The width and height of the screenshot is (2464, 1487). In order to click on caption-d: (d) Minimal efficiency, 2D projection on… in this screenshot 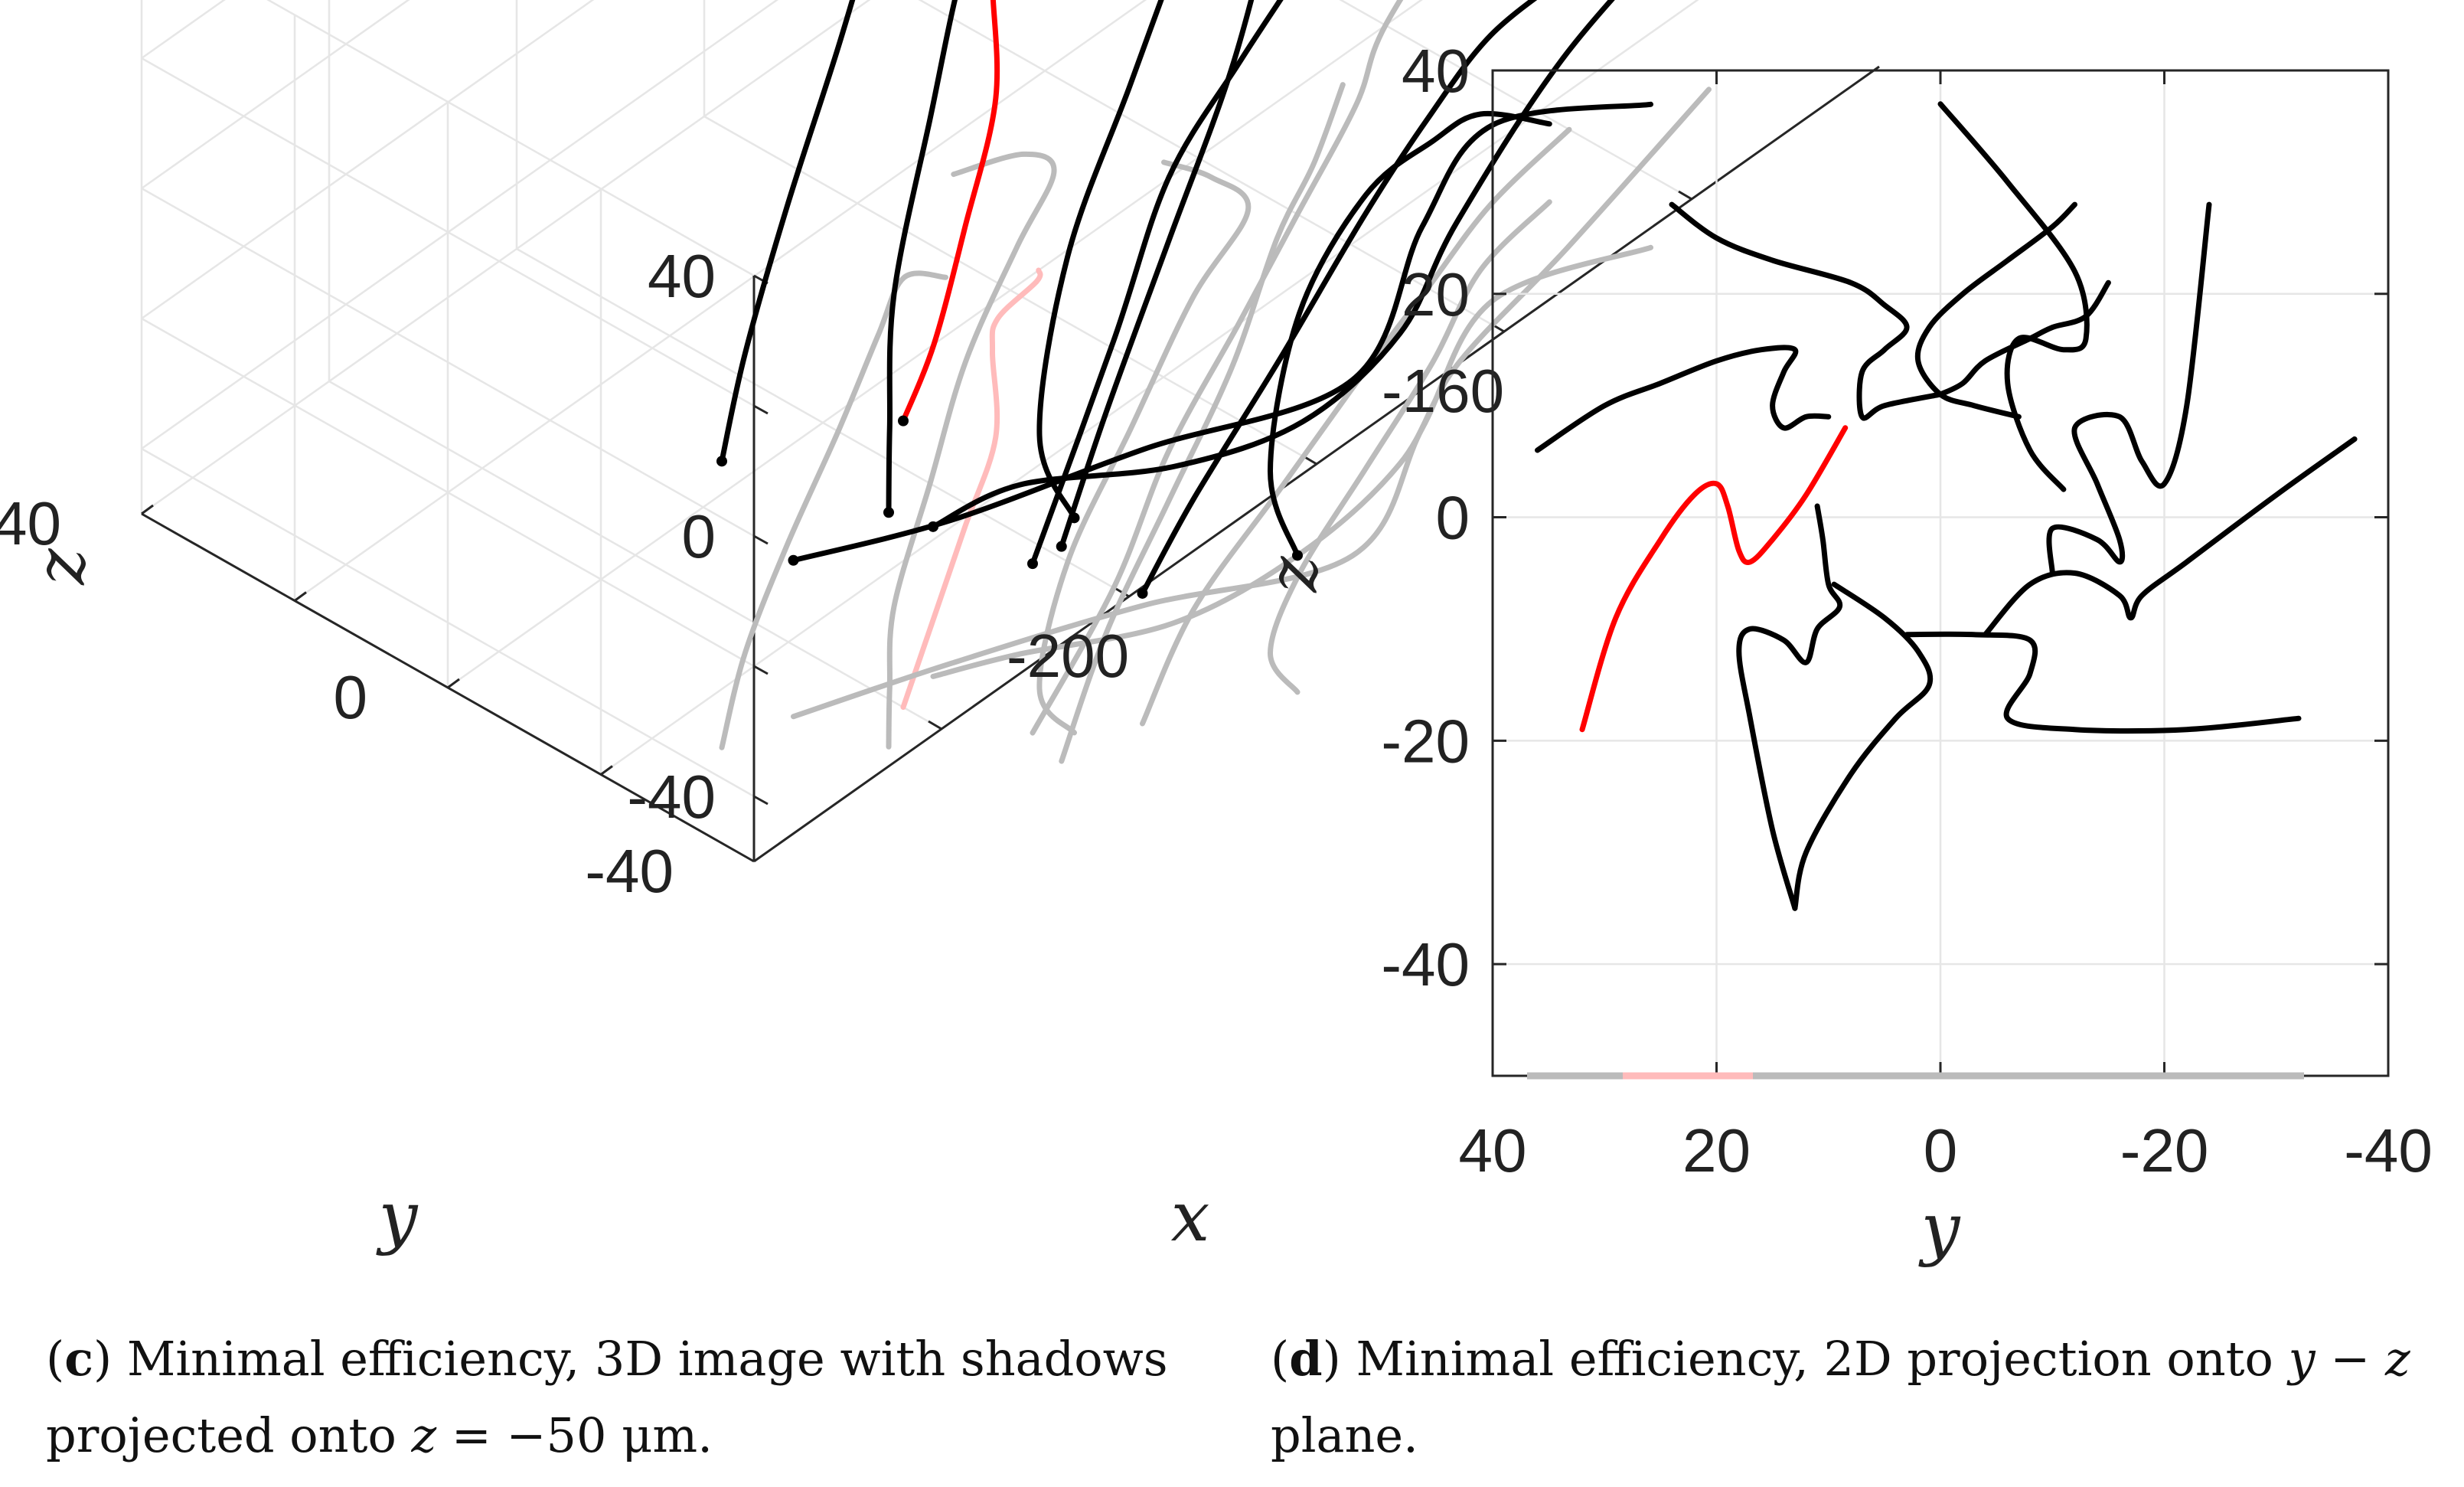, I will do `click(1840, 1397)`.